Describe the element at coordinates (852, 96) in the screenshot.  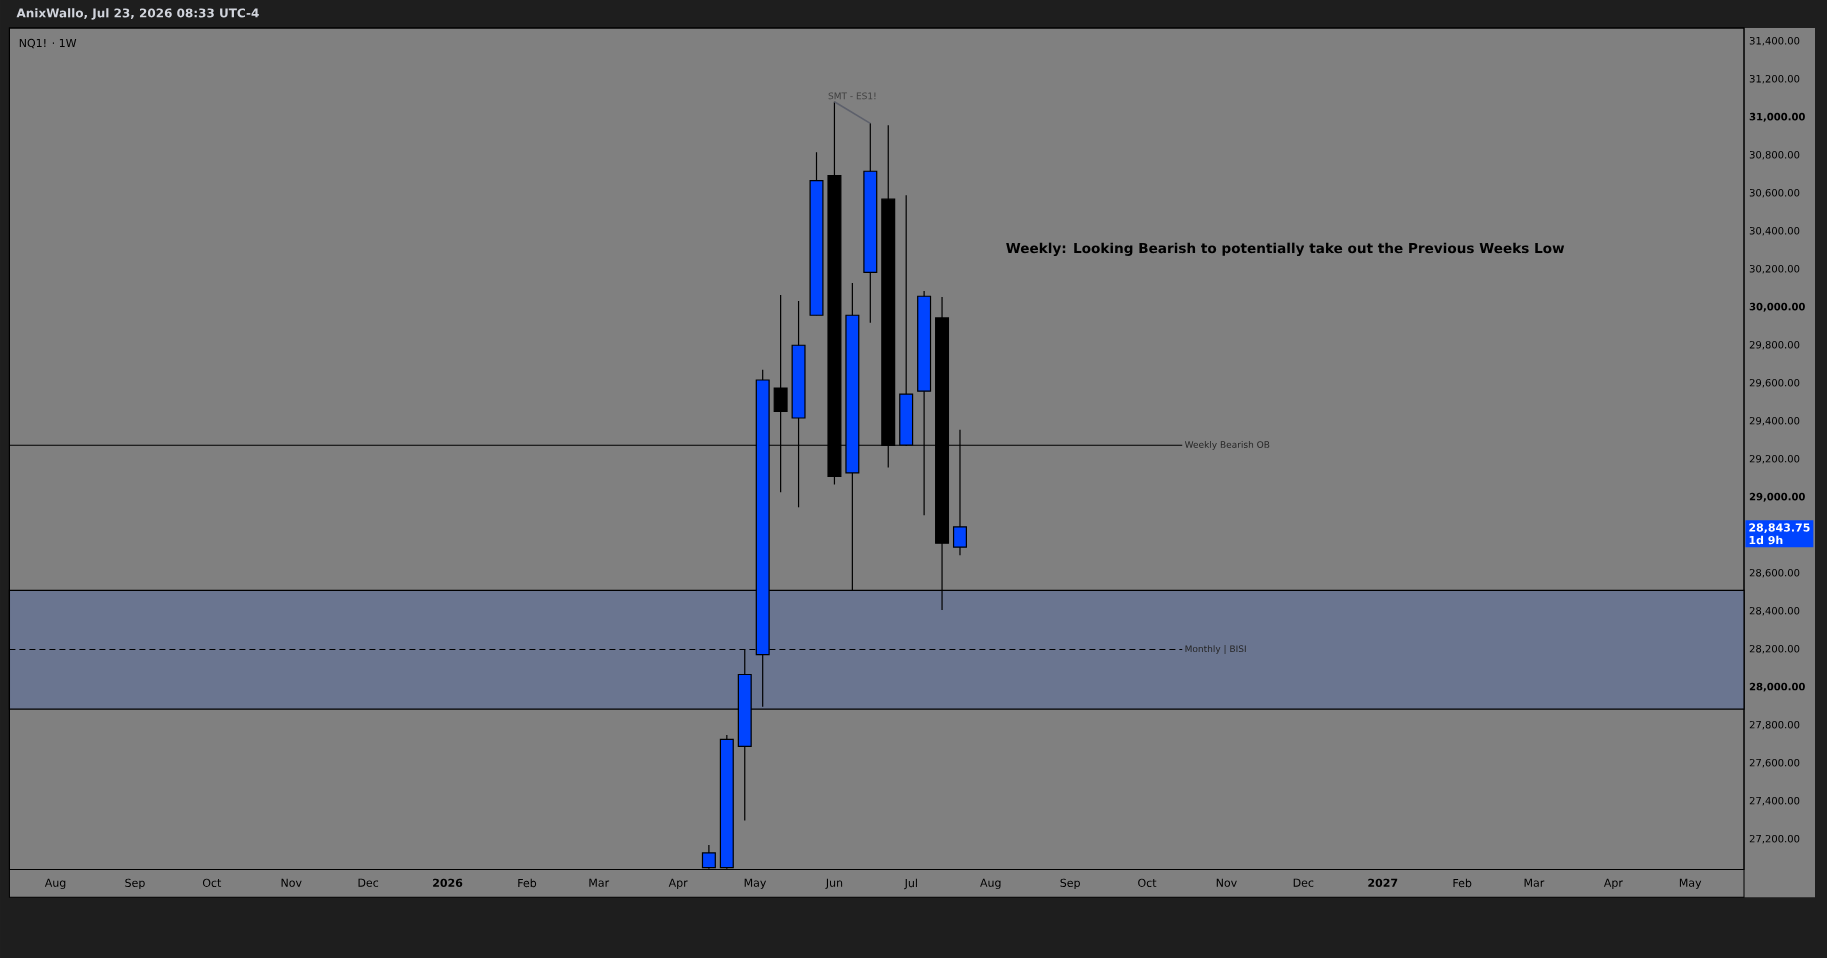
I see `annotation: SMT - ES1!` at that location.